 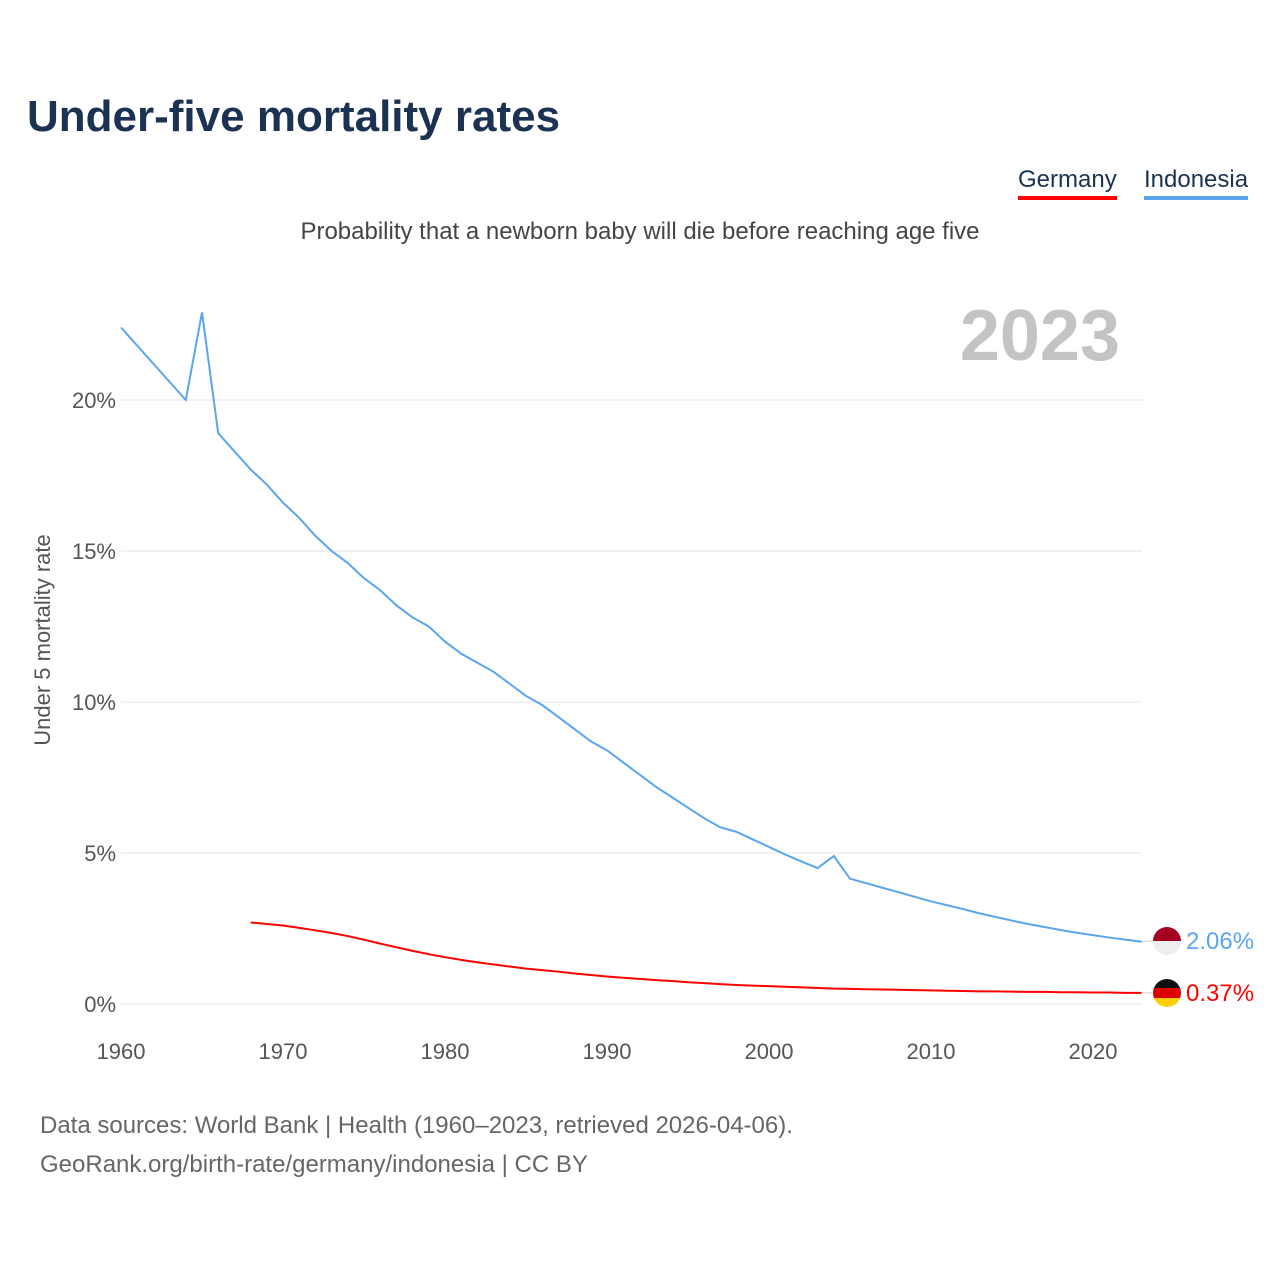 What do you see at coordinates (94, 702) in the screenshot?
I see `y-tick-label: 10%` at bounding box center [94, 702].